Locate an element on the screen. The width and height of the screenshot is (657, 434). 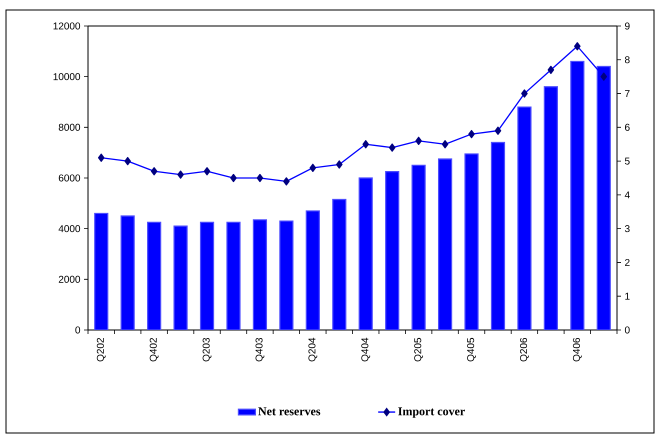
x-tick-label: Q406 is located at coordinates (577, 350).